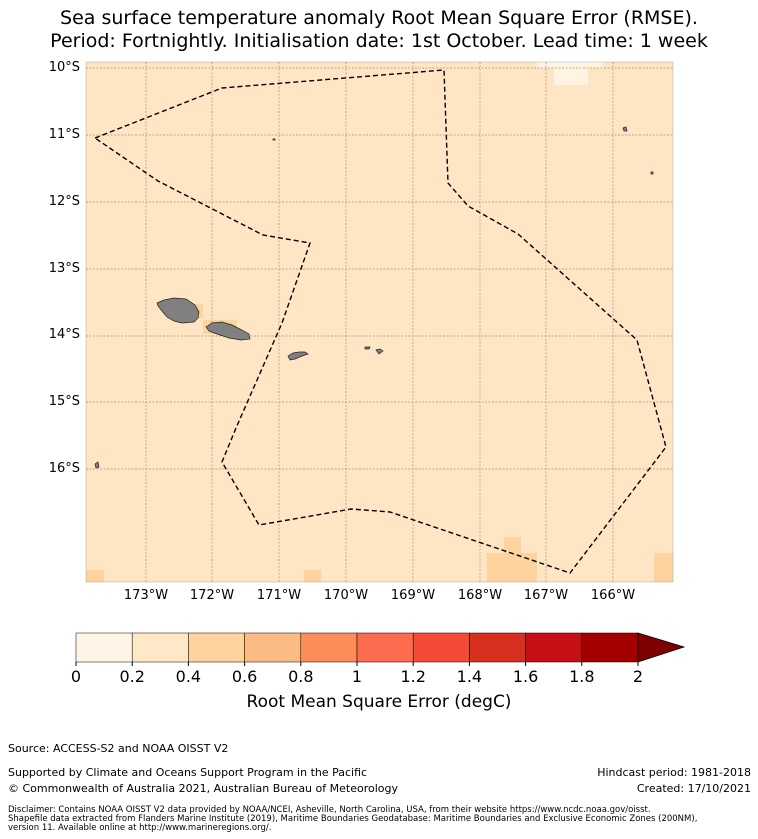  What do you see at coordinates (379, 351) in the screenshot?
I see `manua-island` at bounding box center [379, 351].